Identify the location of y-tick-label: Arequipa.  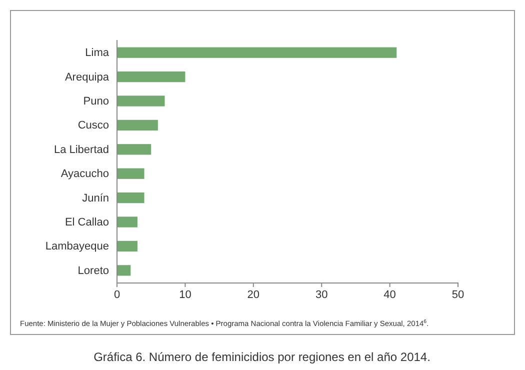
(87, 77).